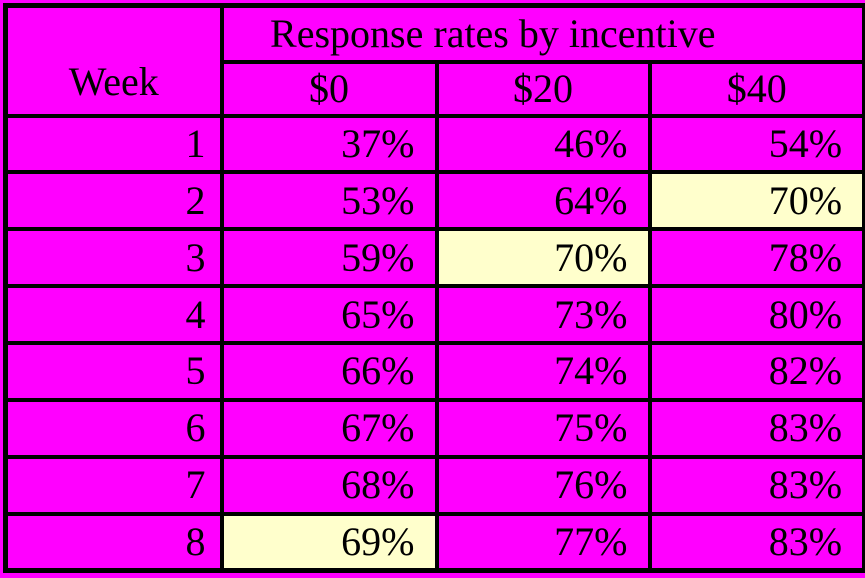 The height and width of the screenshot is (578, 865). What do you see at coordinates (113, 371) in the screenshot?
I see `week-cell: 5` at bounding box center [113, 371].